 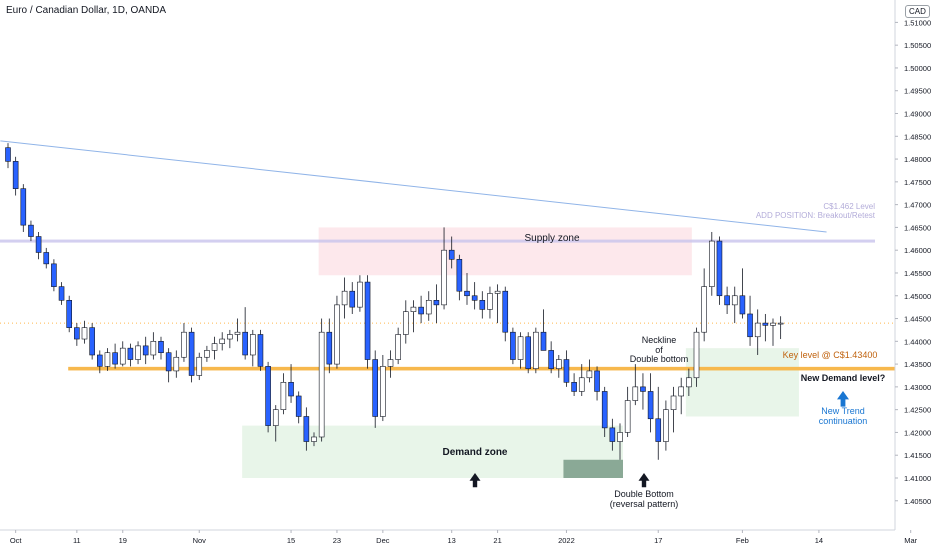 I want to click on add-level-text-1: C$1.462 Level, so click(x=849, y=206).